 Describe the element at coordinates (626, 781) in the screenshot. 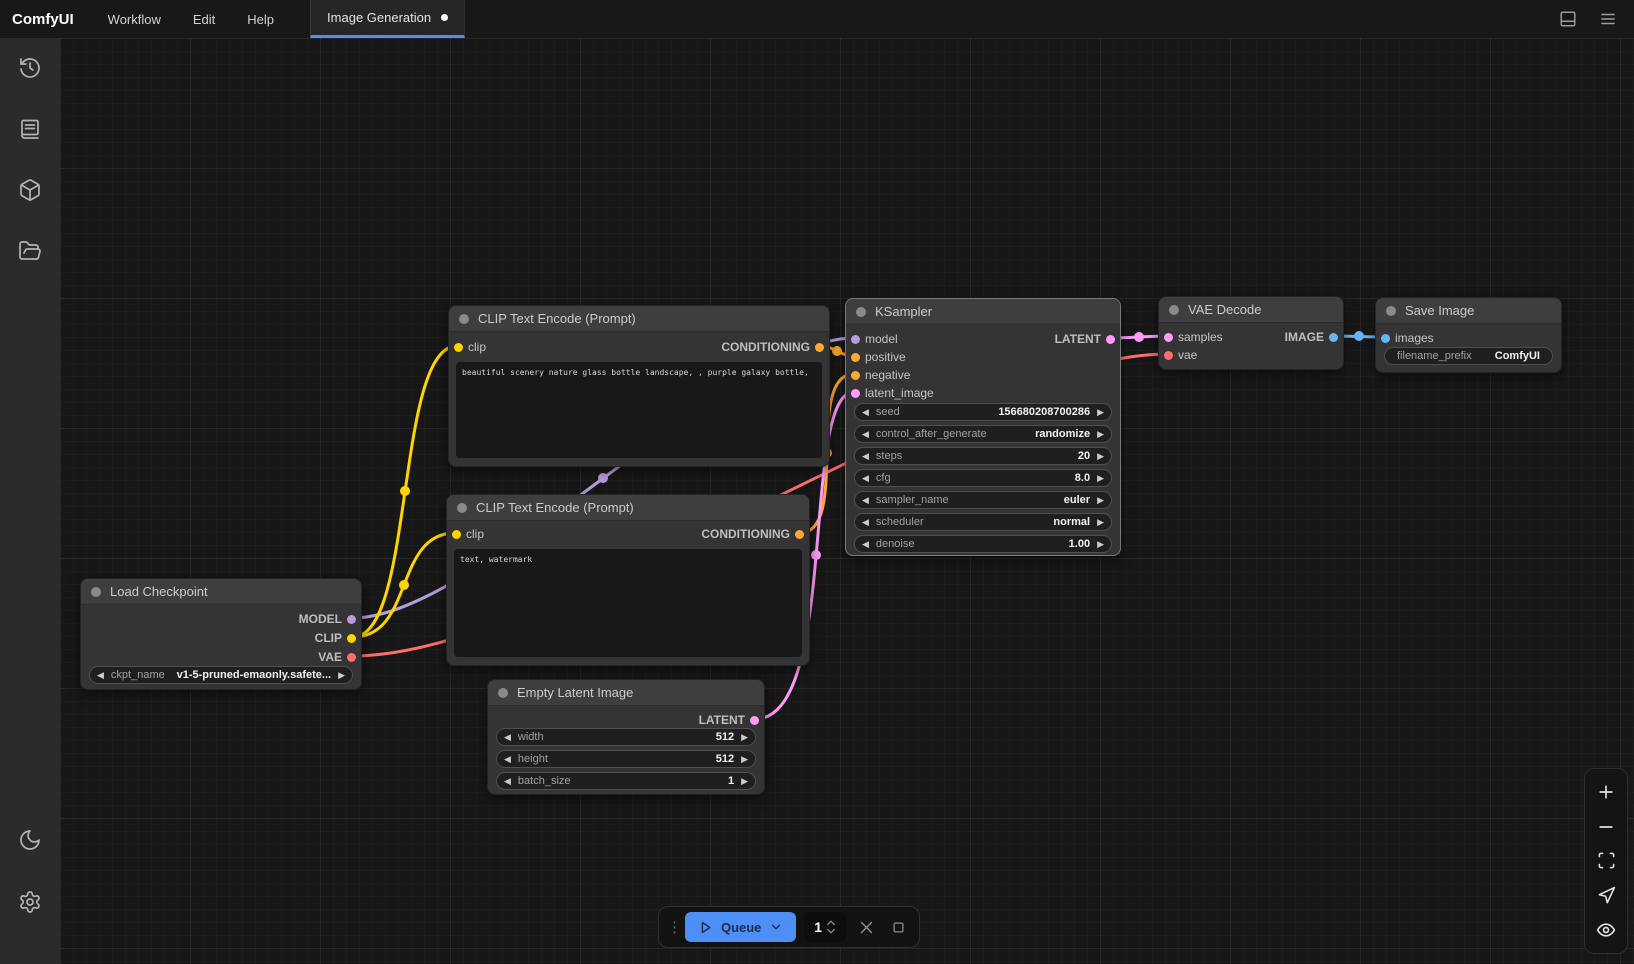

I see `widget-batch-size: ◀ batch_size 1 ▶` at that location.